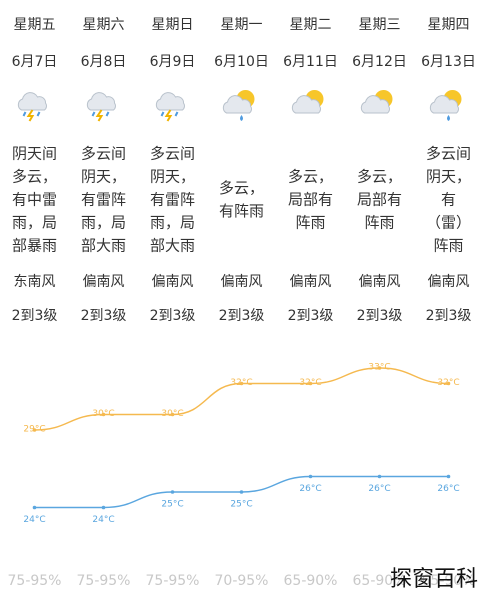 This screenshot has height=600, width=490. I want to click on date: 6月10日, so click(241, 62).